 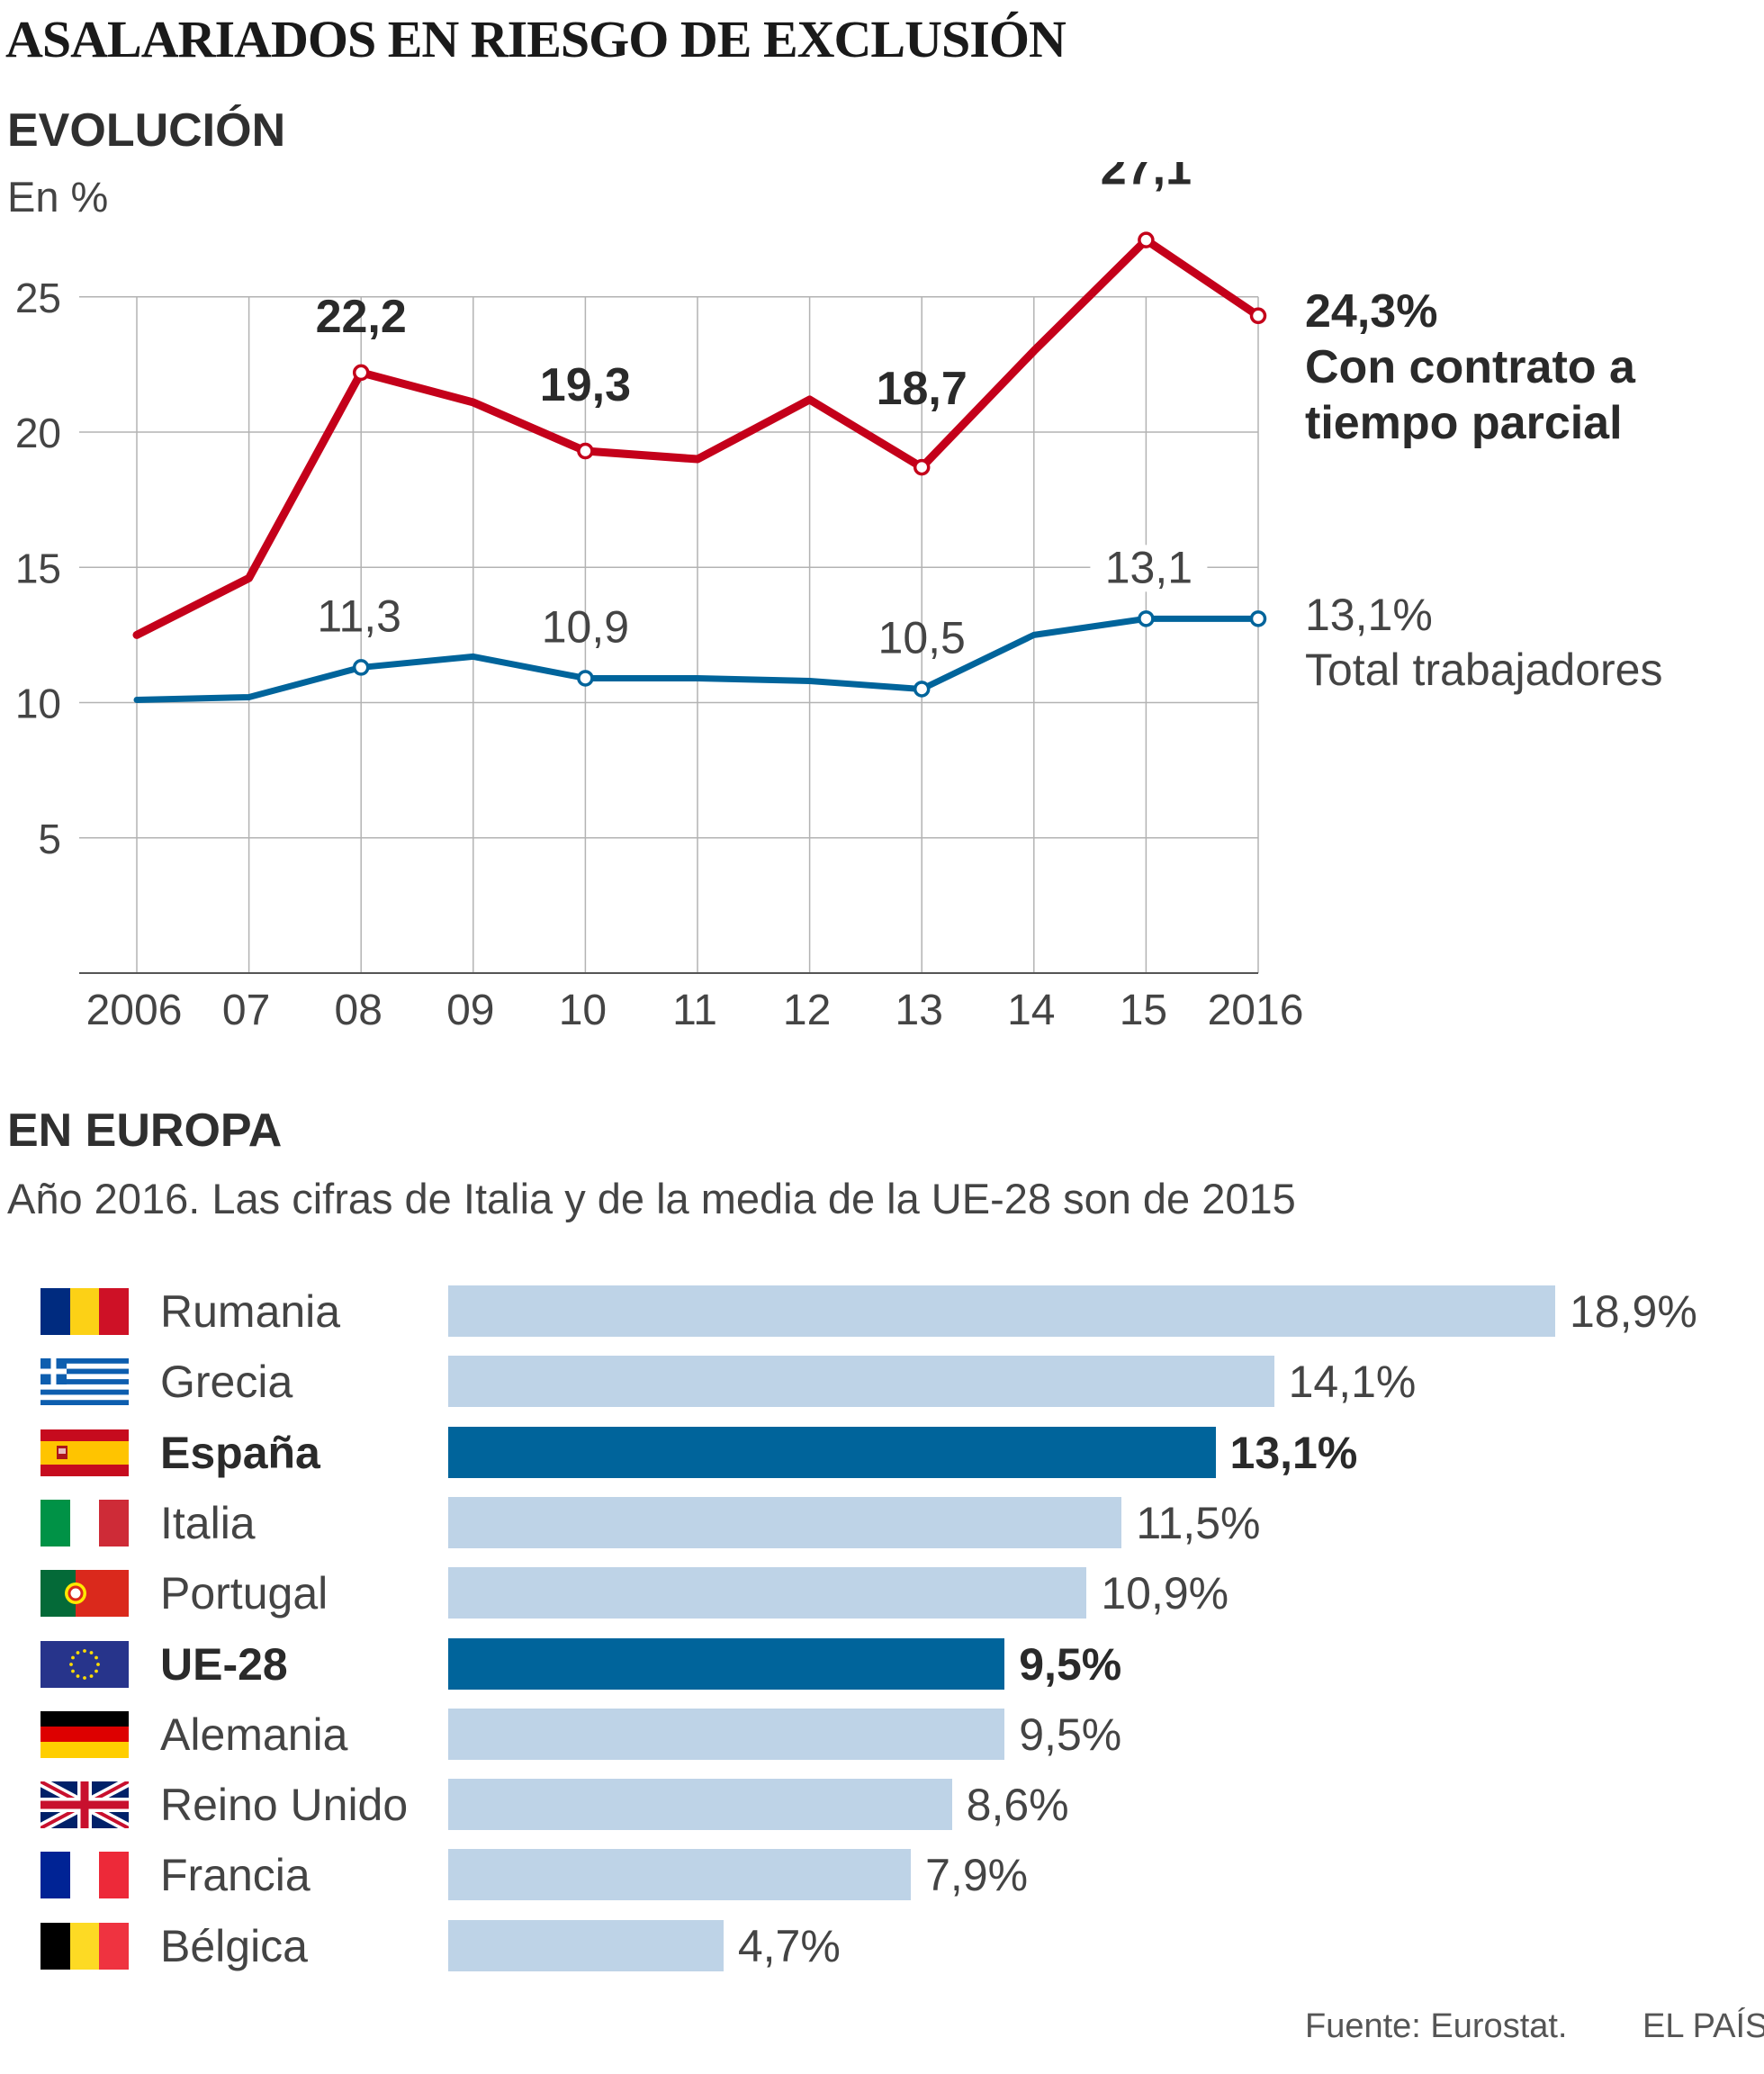 I want to click on flag-france-icon, so click(x=85, y=1875).